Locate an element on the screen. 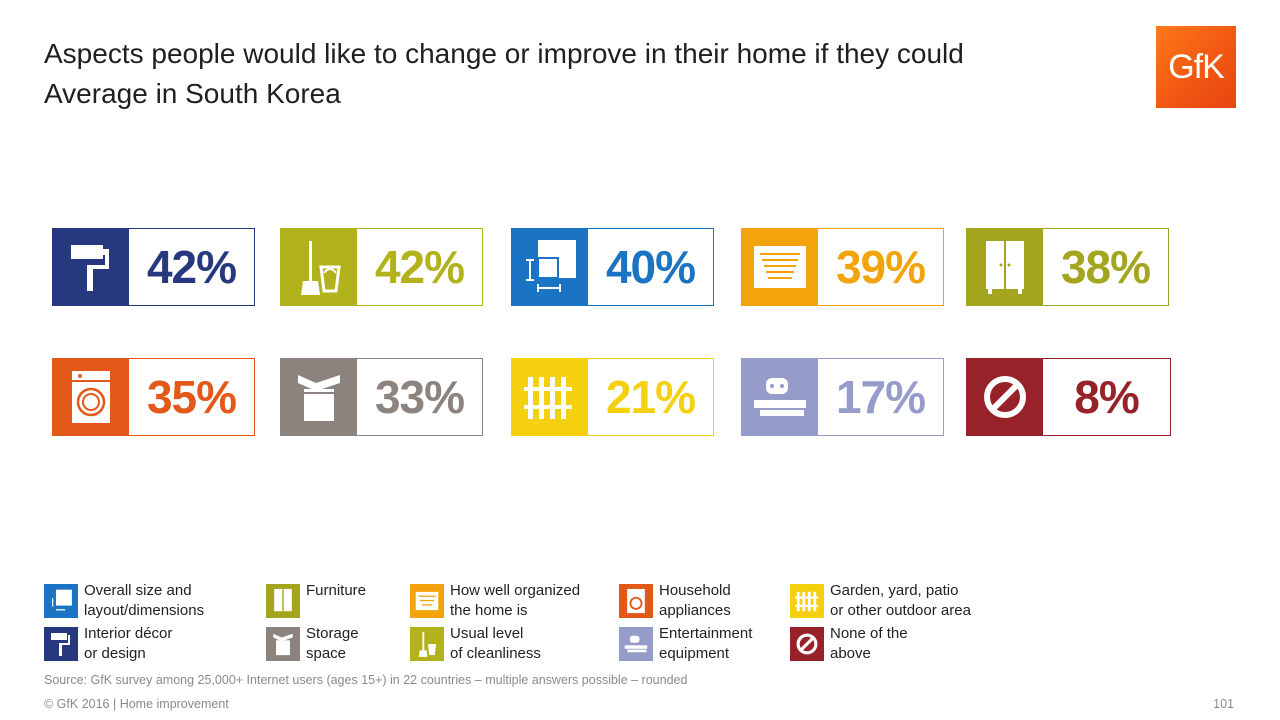 The width and height of the screenshot is (1280, 720). tile-value: 8% is located at coordinates (1106, 397).